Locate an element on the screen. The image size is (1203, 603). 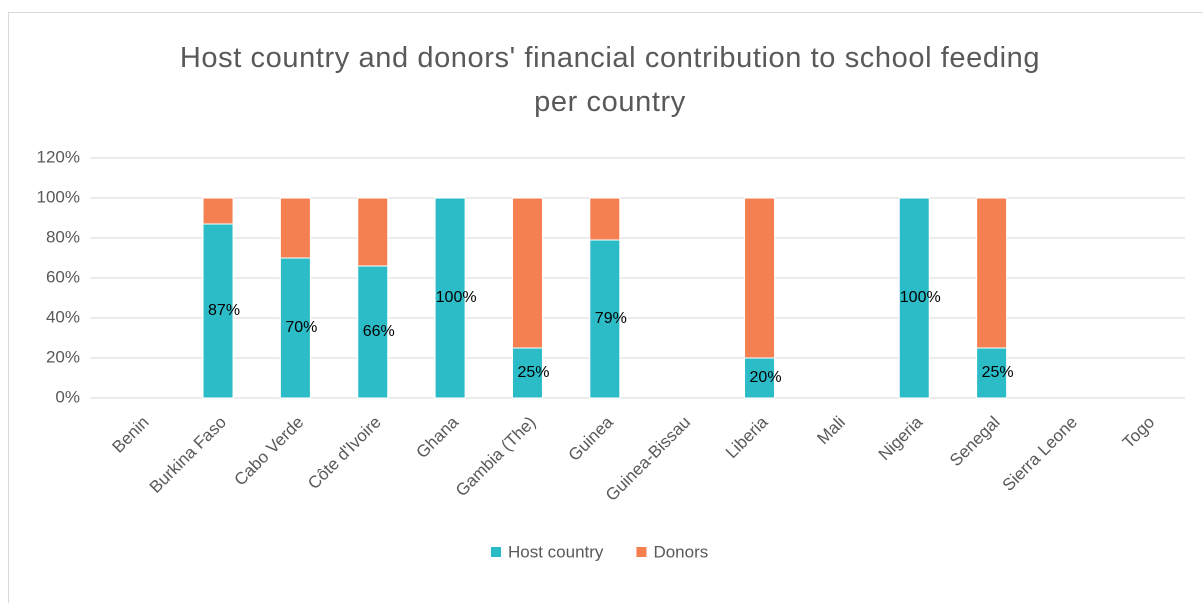
x-tick-label: Burkina Faso is located at coordinates (188, 455).